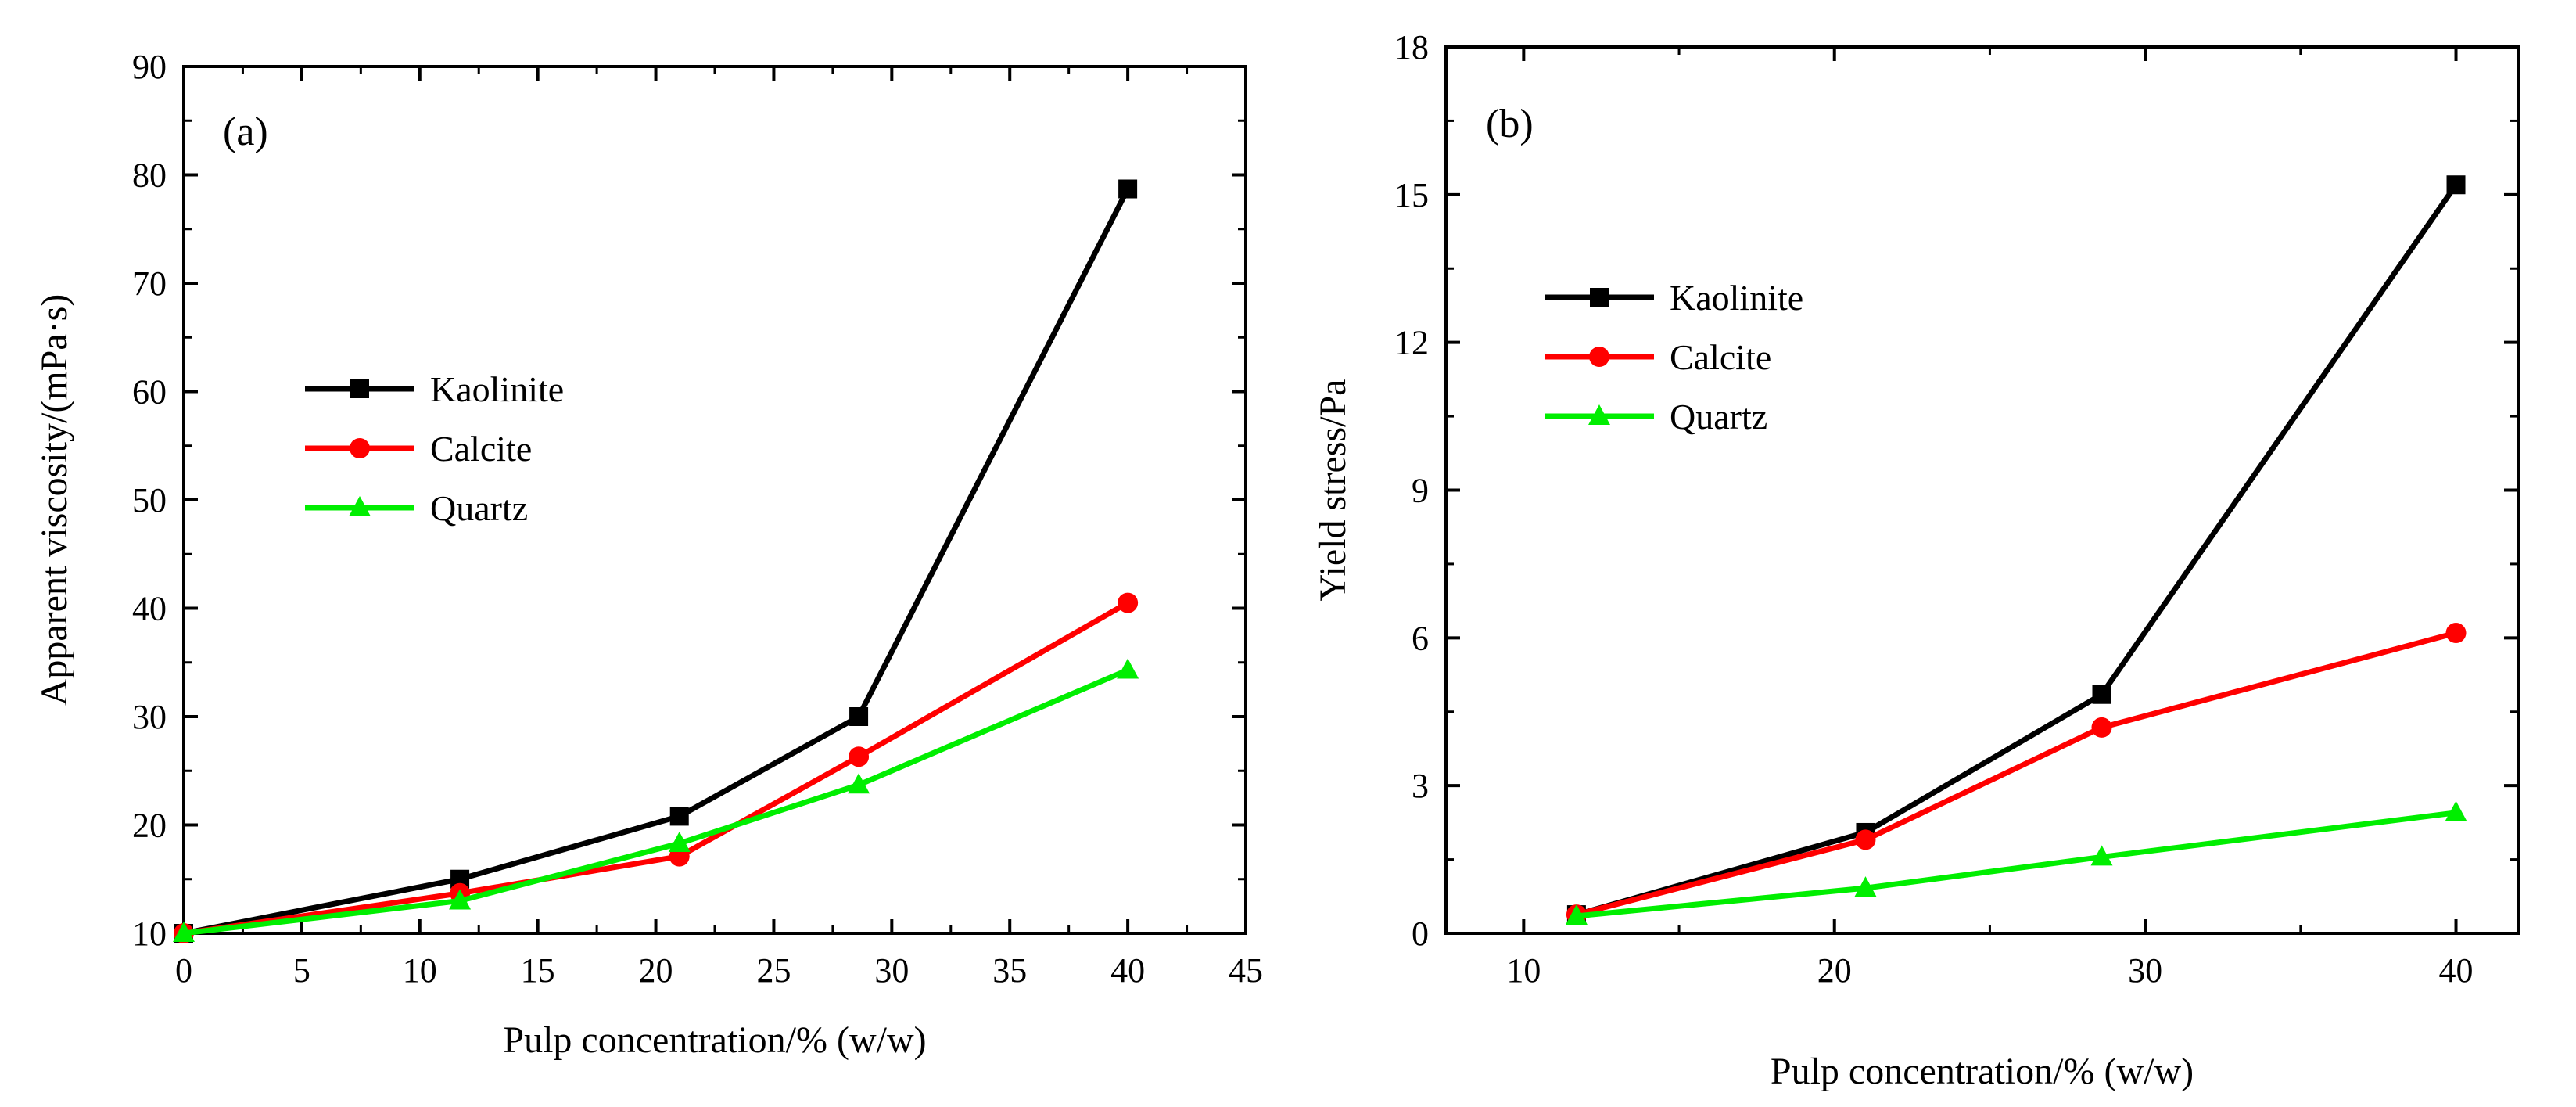 This screenshot has width=2576, height=1107. I want to click on panel-b-legend: Kaolinite Calcite Quartz, so click(1674, 358).